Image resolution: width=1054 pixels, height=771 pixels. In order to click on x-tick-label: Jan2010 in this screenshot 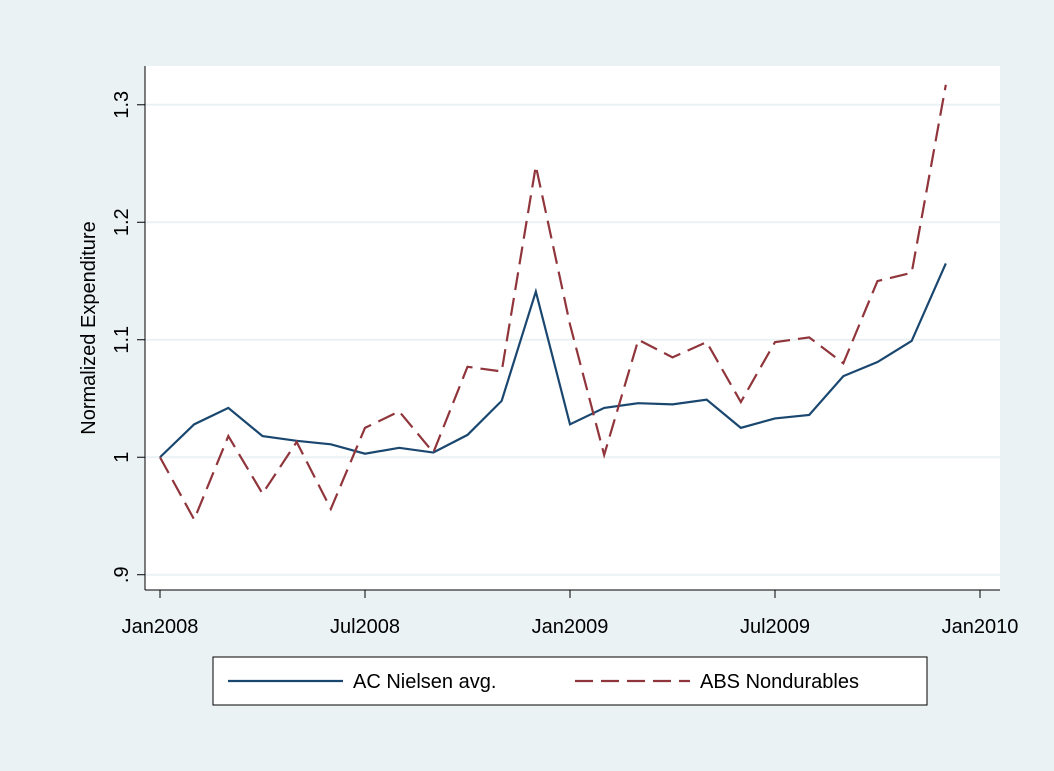, I will do `click(980, 627)`.